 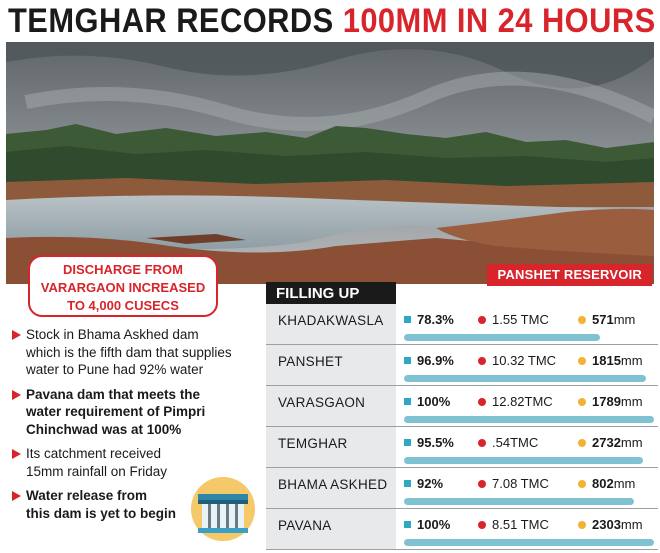 I want to click on callout-line: VARARGAON INCREASED, so click(x=123, y=287).